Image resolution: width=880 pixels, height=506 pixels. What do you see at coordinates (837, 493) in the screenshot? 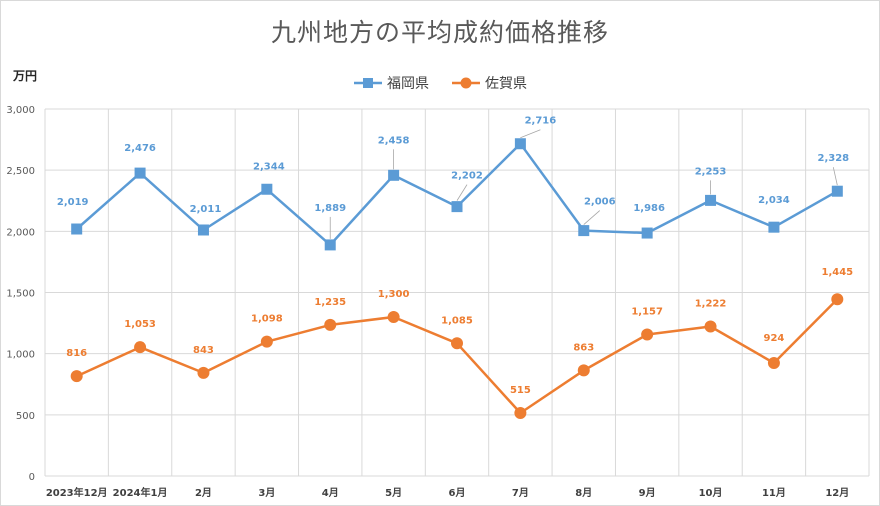
I see `x-tick-label: 12月` at bounding box center [837, 493].